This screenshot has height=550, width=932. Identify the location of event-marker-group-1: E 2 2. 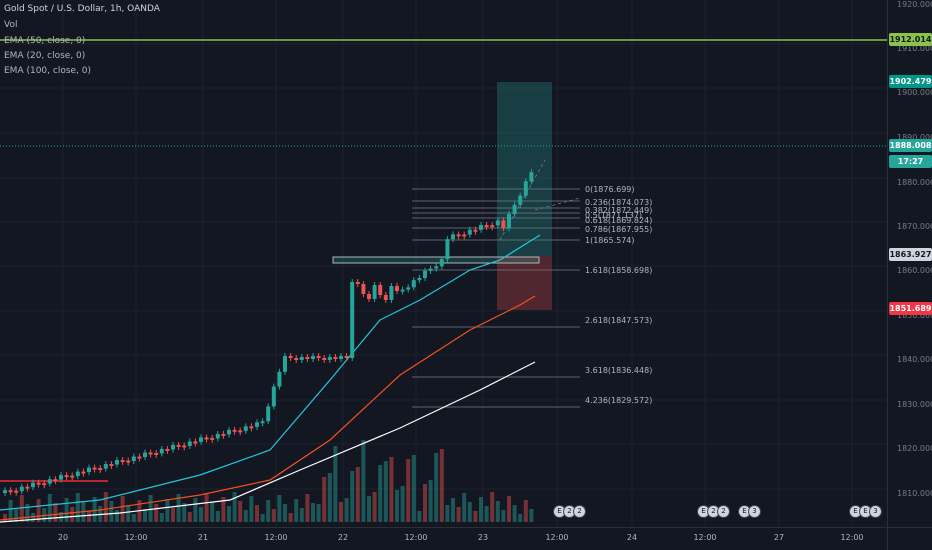
(569, 512).